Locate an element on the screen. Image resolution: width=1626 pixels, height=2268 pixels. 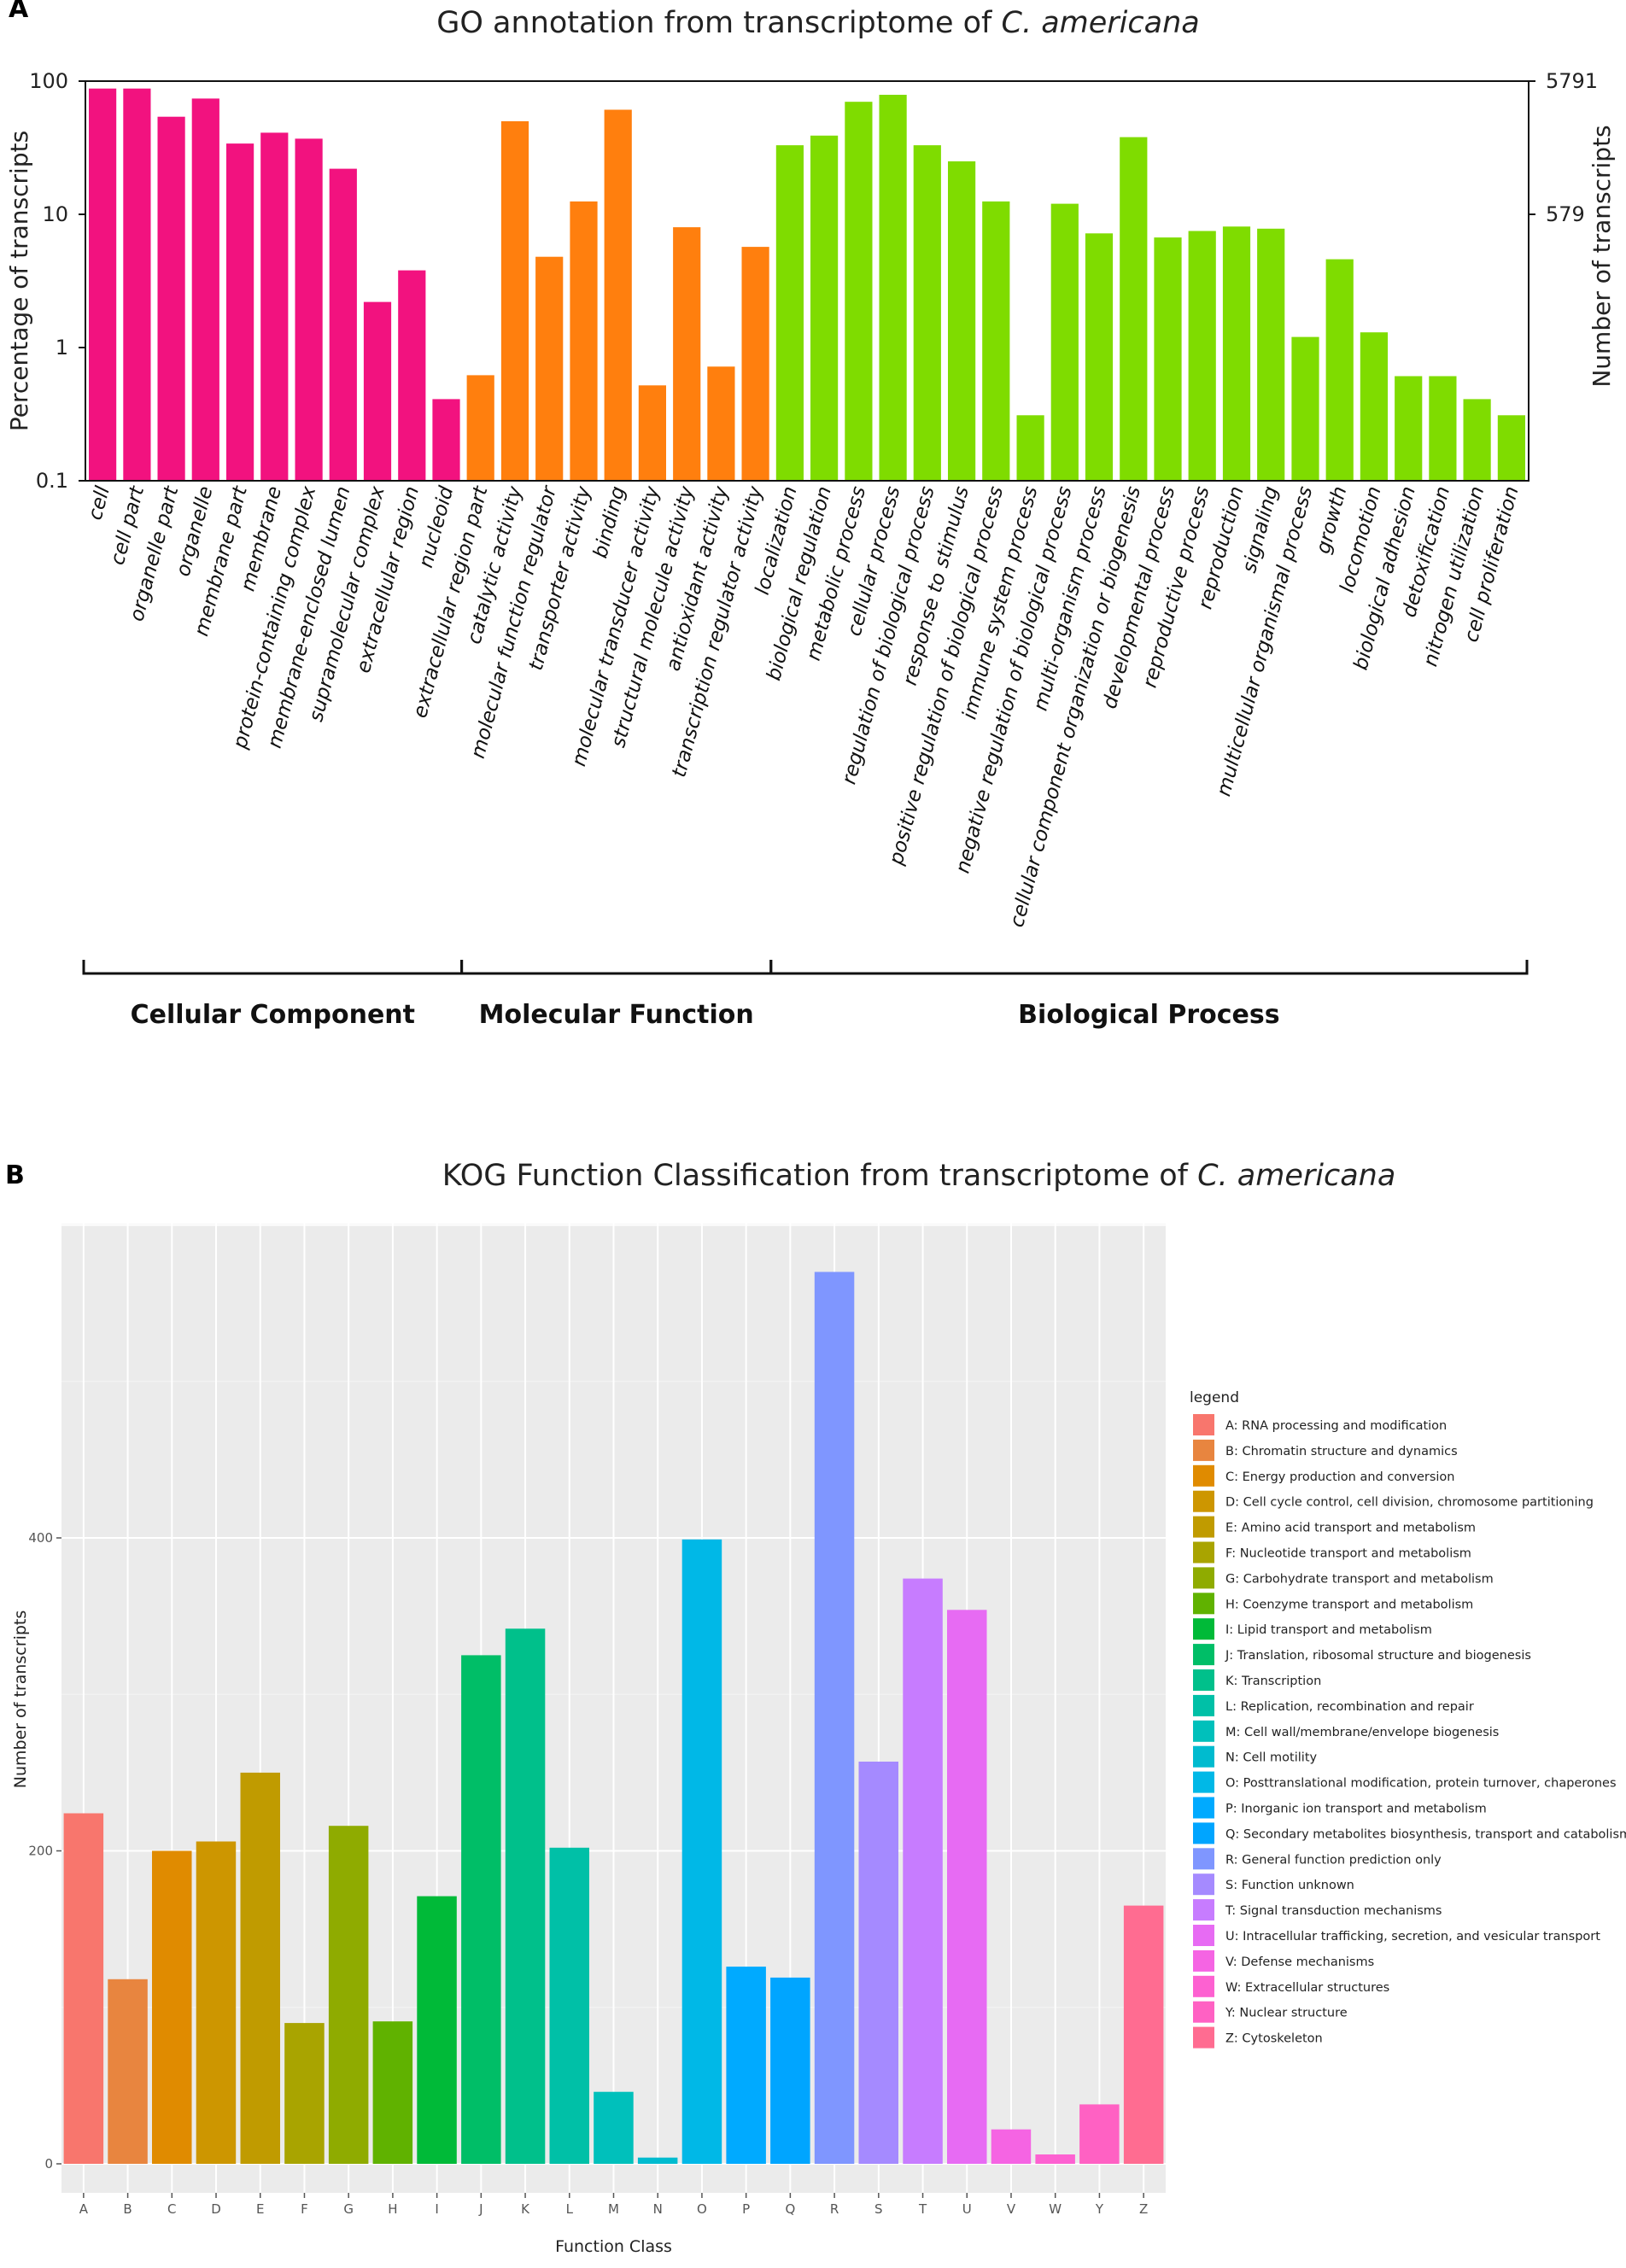
go-left-tick-label: 1 is located at coordinates (62, 347).